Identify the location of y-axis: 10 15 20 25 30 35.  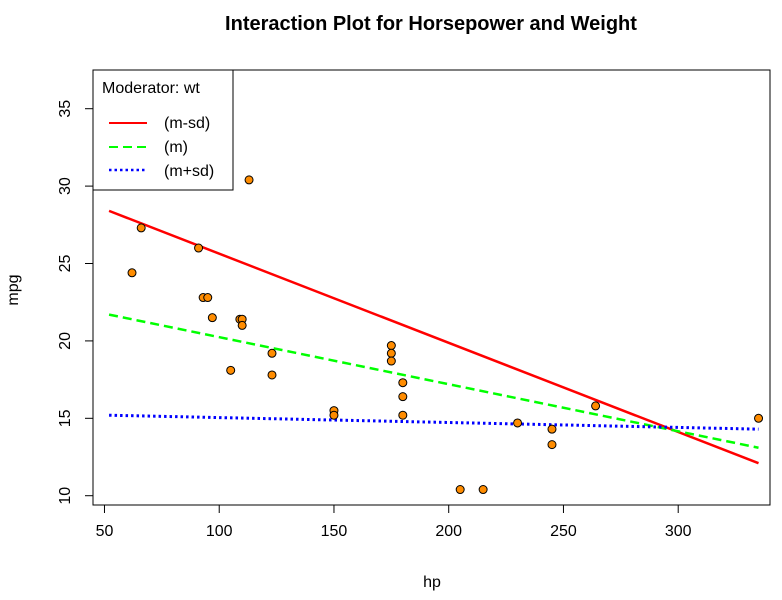
(75, 302).